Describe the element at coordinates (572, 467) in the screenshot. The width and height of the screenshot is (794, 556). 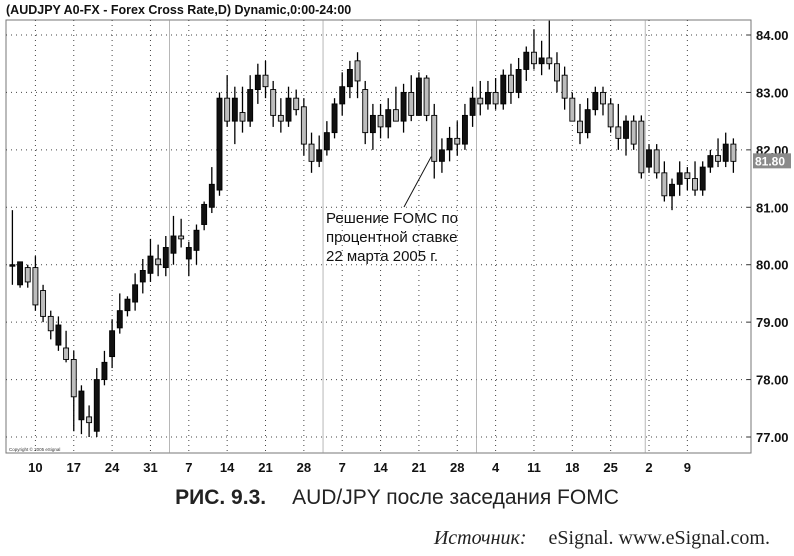
I see `x-tick-label: 18` at that location.